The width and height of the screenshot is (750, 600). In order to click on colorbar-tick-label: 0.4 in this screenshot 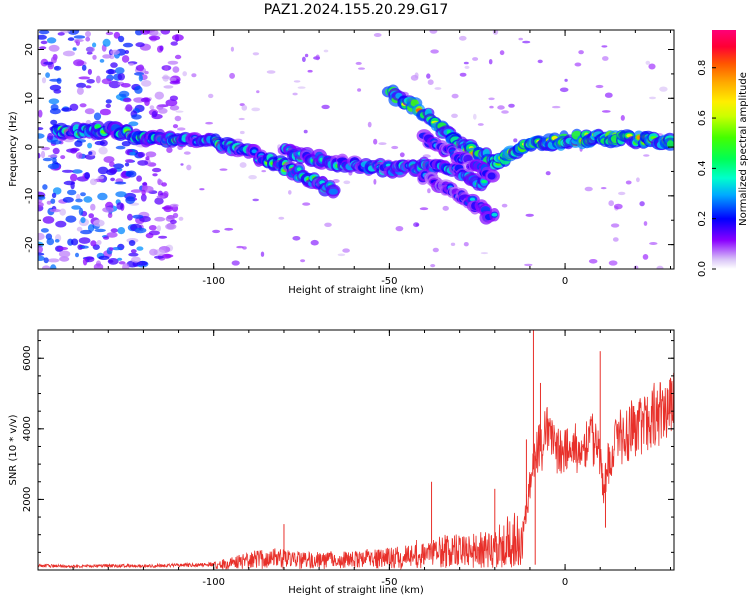, I will do `click(702, 168)`.